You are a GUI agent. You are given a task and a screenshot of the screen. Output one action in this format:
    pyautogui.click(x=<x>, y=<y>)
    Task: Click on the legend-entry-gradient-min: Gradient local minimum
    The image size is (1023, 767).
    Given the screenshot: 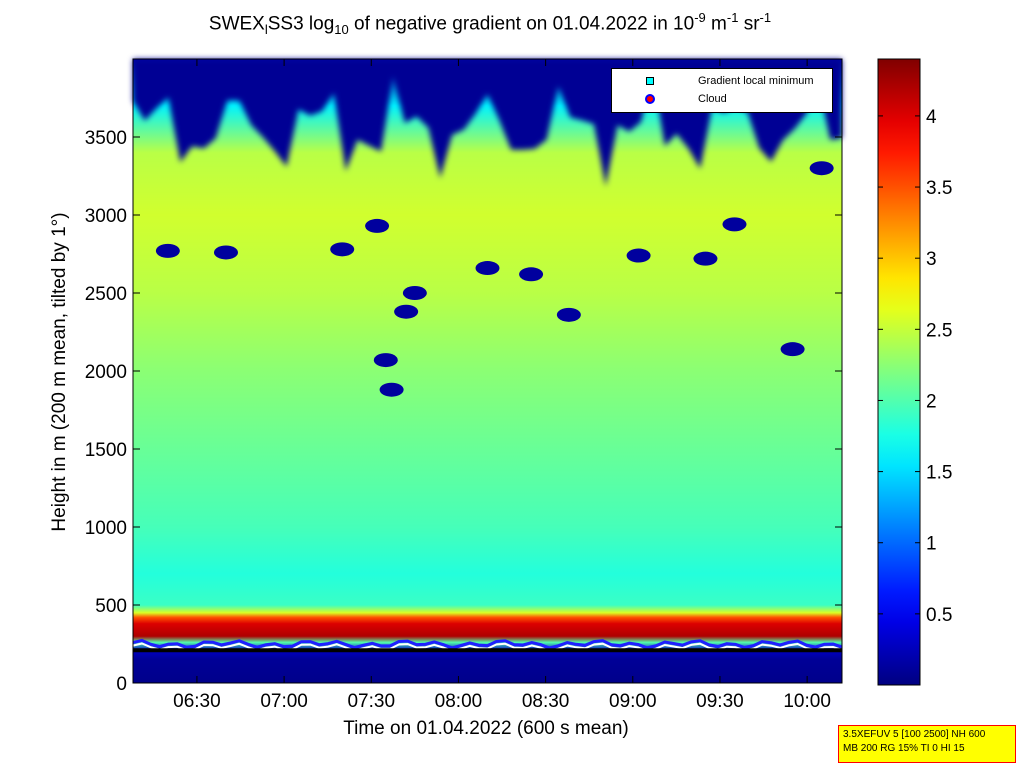 What is the action you would take?
    pyautogui.click(x=722, y=82)
    